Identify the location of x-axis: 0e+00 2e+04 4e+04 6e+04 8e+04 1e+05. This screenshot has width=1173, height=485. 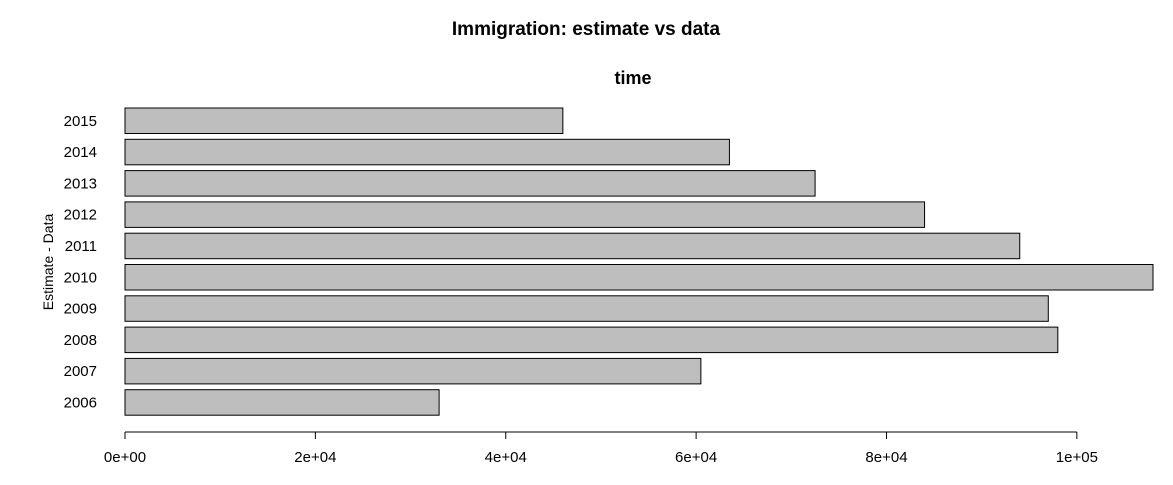
(601, 448).